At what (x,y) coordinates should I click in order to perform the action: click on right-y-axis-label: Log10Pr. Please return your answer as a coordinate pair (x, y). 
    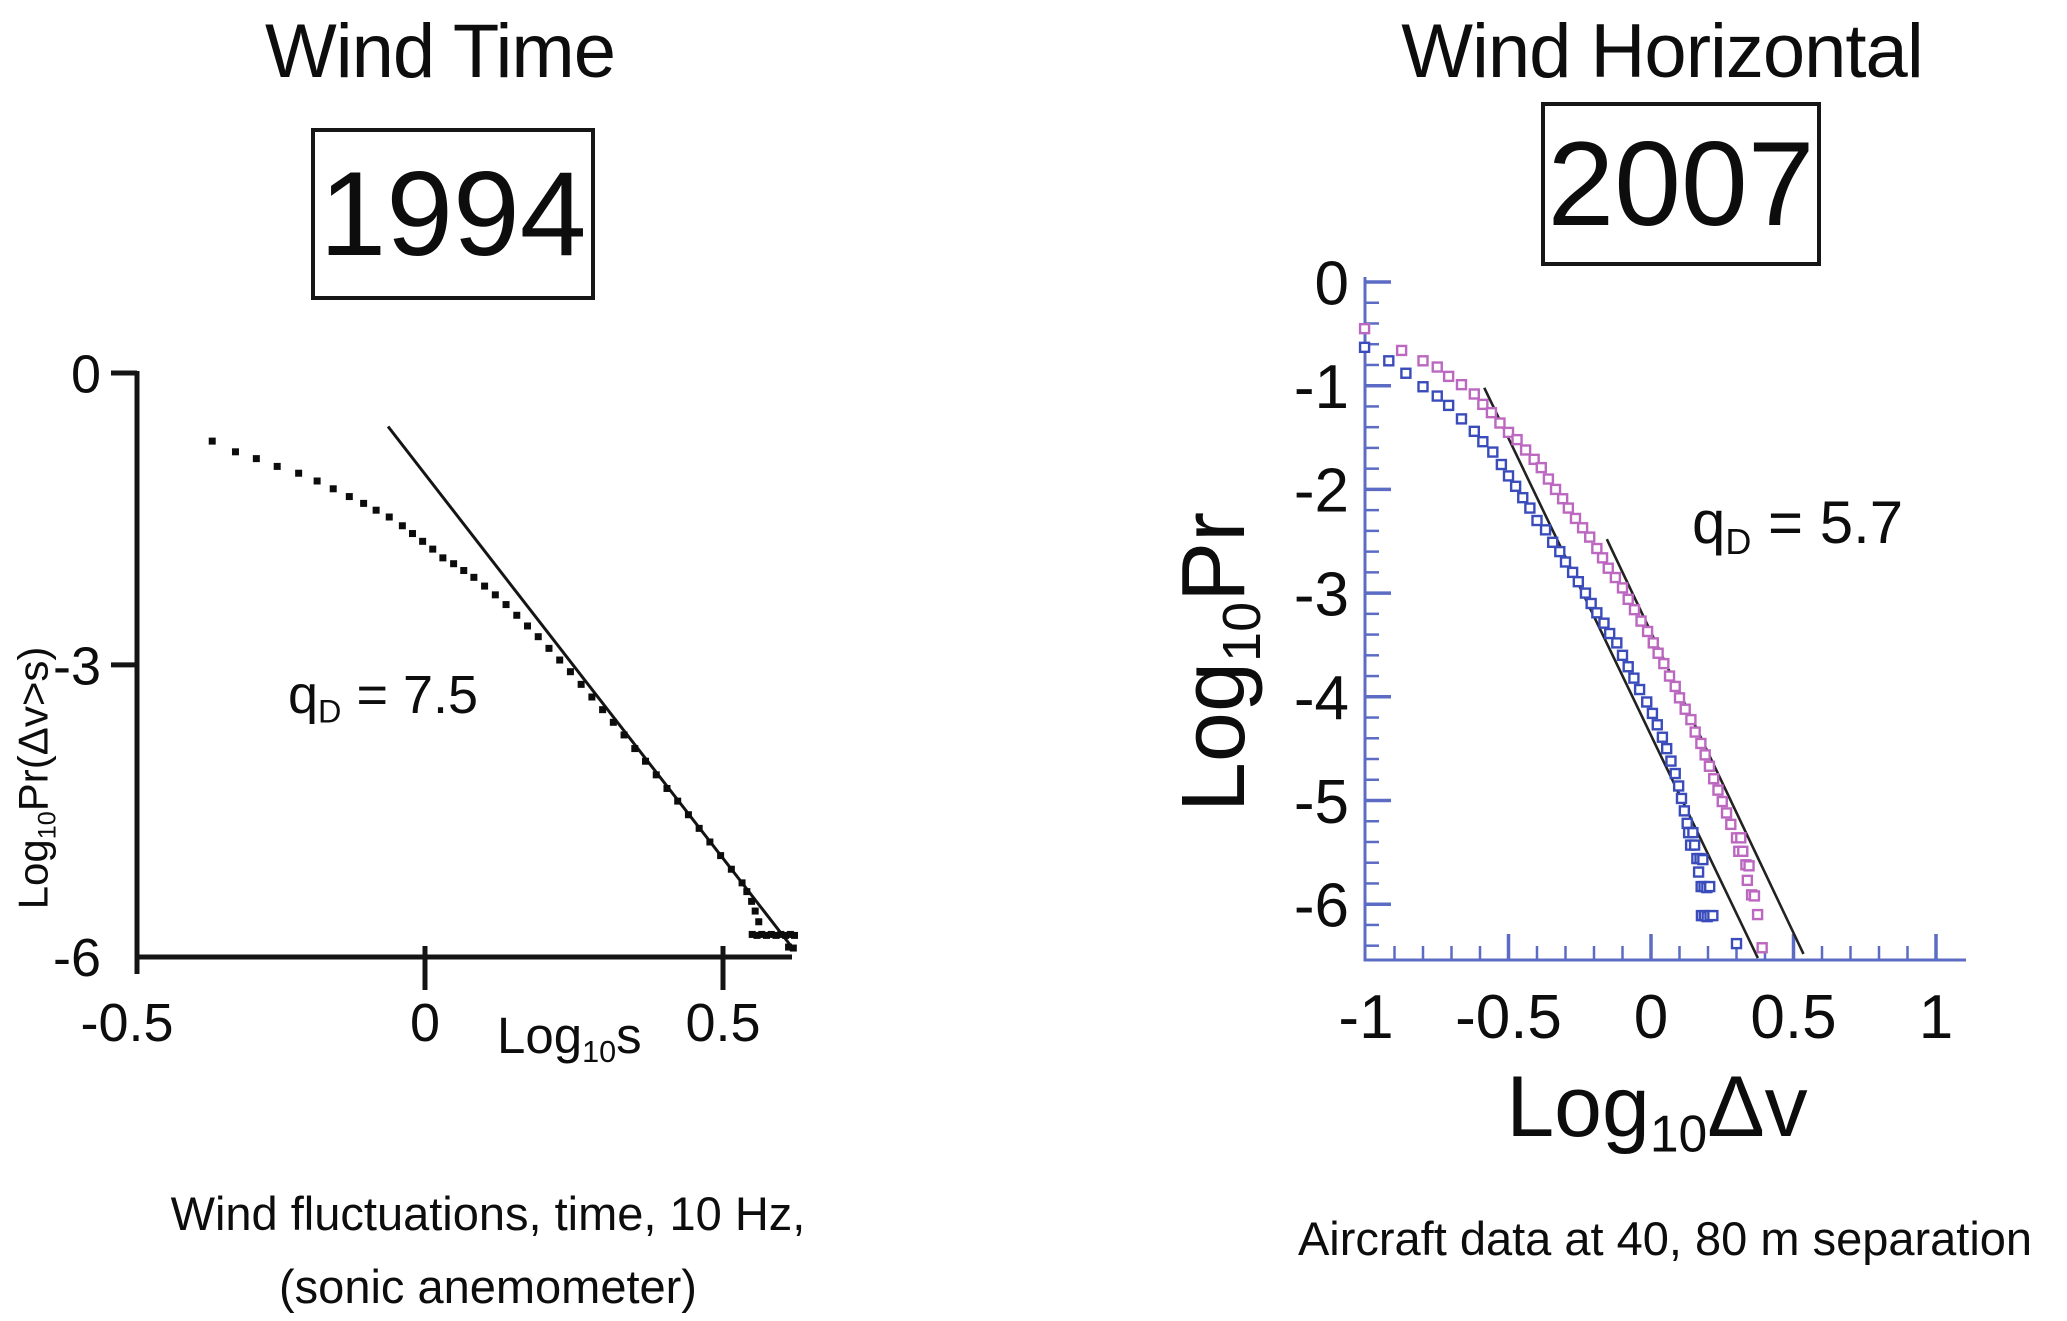
    Looking at the image, I should click on (1218, 662).